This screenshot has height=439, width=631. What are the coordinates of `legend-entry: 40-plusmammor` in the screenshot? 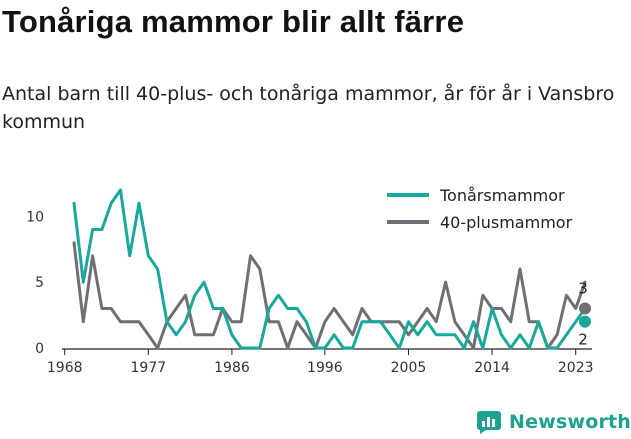 It's located at (506, 222).